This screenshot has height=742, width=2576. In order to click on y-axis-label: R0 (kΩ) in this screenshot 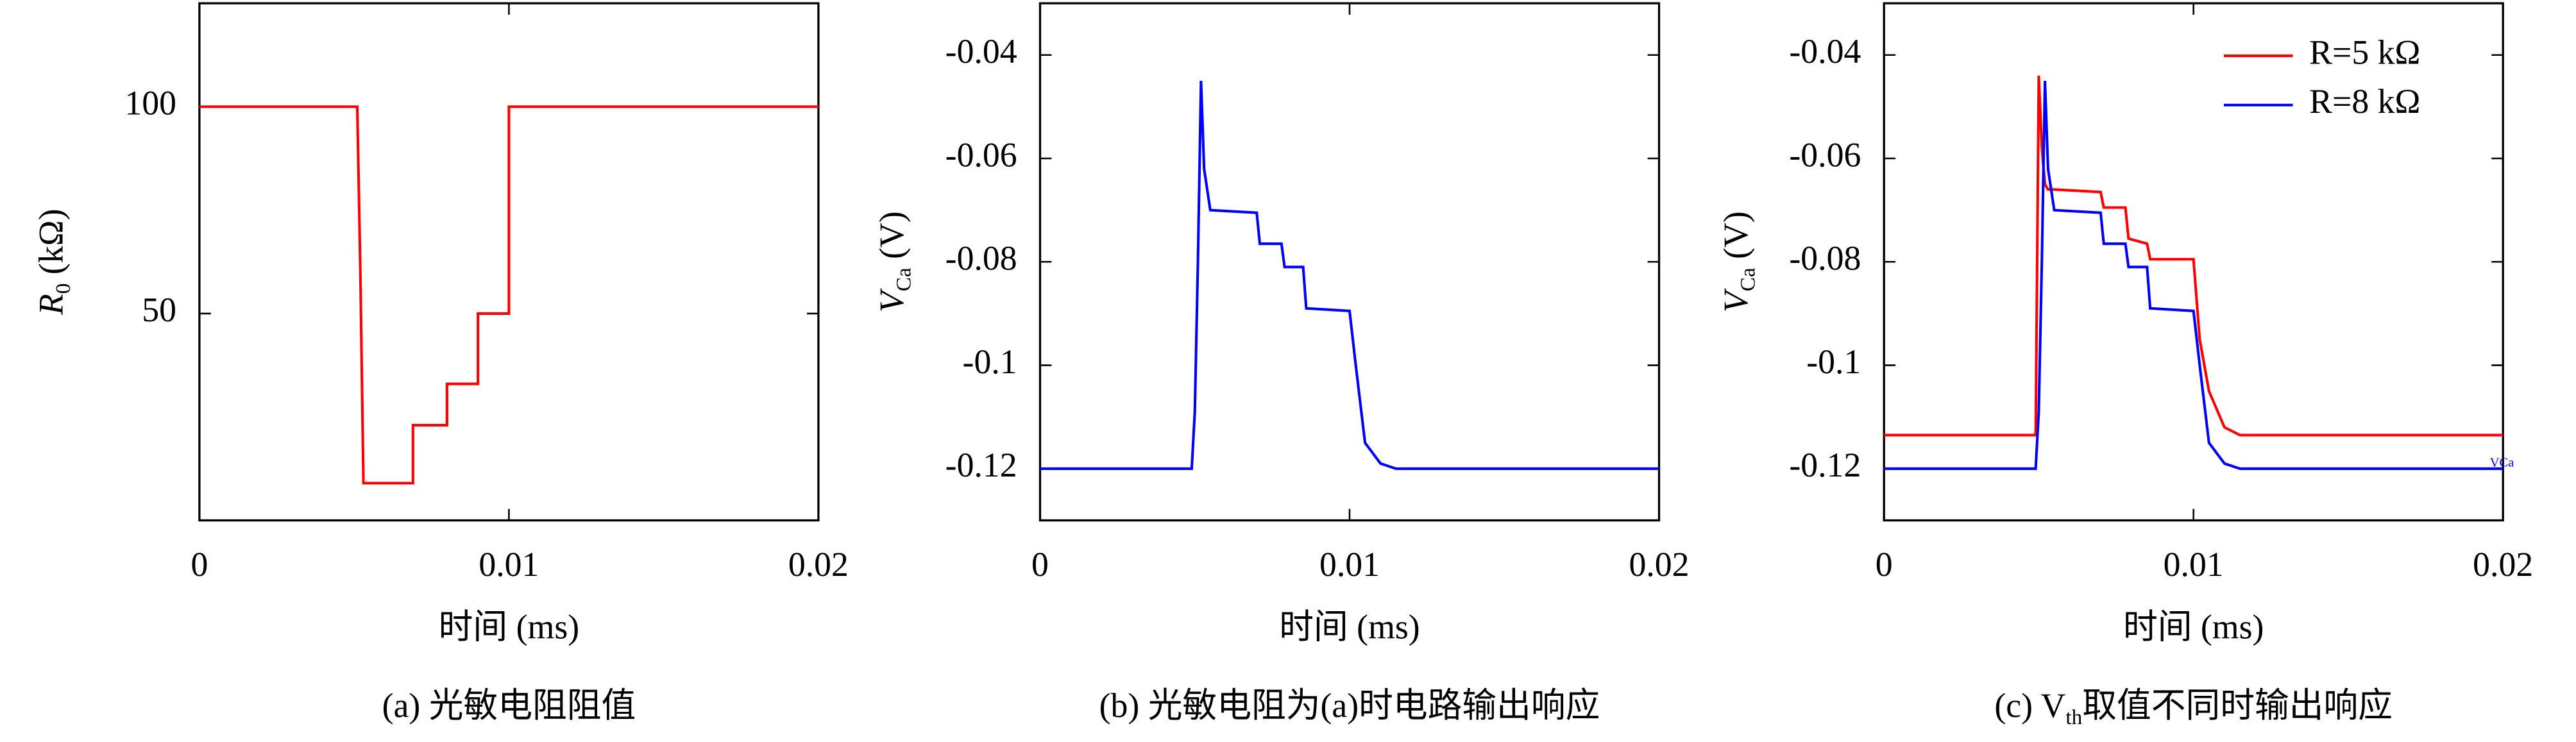, I will do `click(53, 262)`.